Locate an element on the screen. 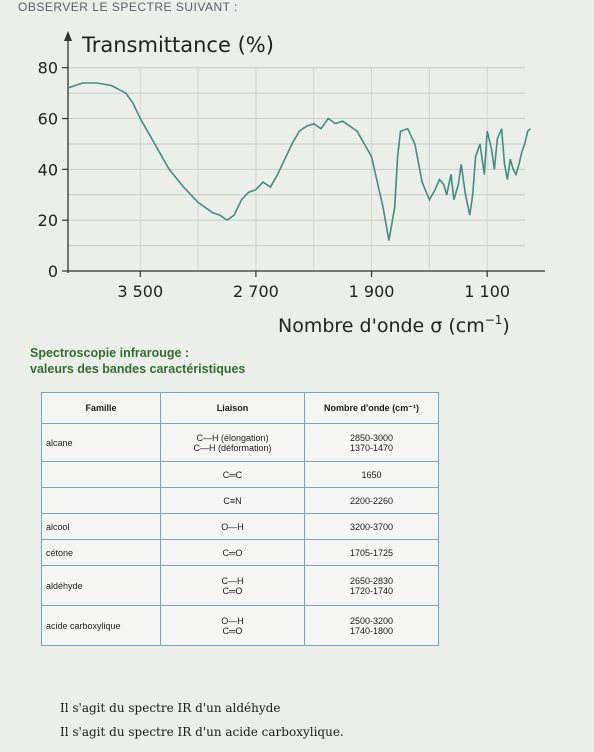  y-tick-label: 60 is located at coordinates (48, 119).